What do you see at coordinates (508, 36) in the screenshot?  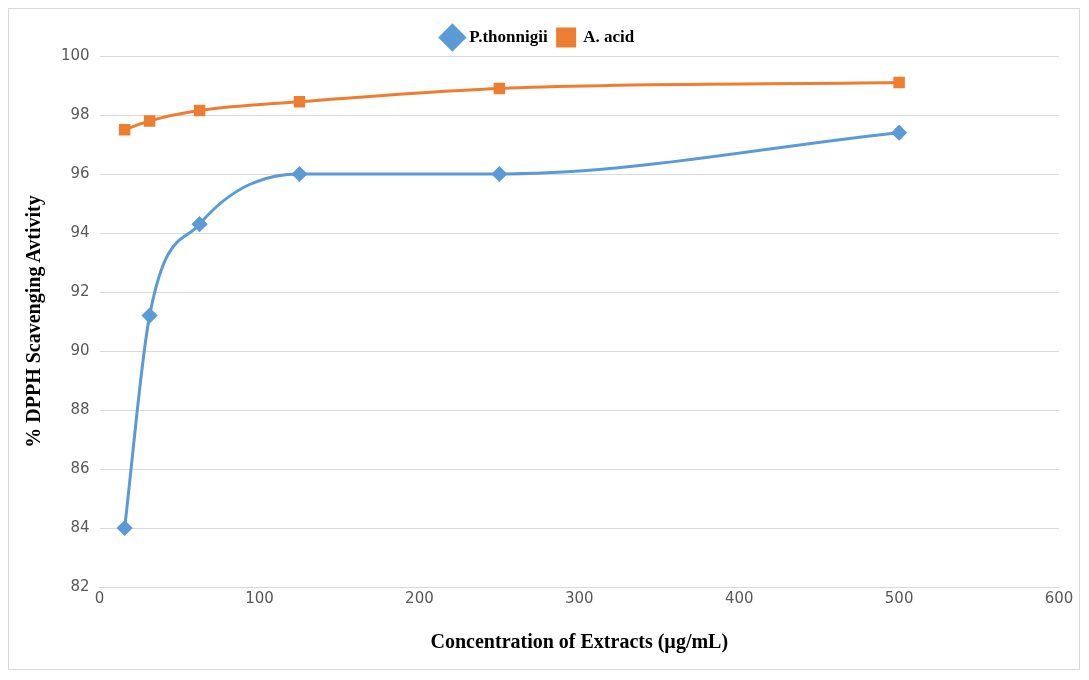 I see `legend-label: P.thonnigii` at bounding box center [508, 36].